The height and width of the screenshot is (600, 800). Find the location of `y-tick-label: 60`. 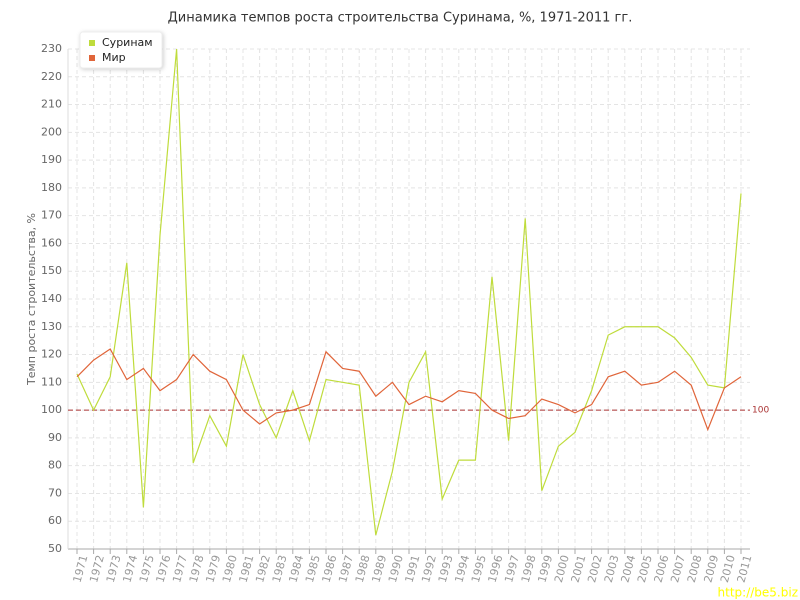

y-tick-label: 60 is located at coordinates (55, 520).